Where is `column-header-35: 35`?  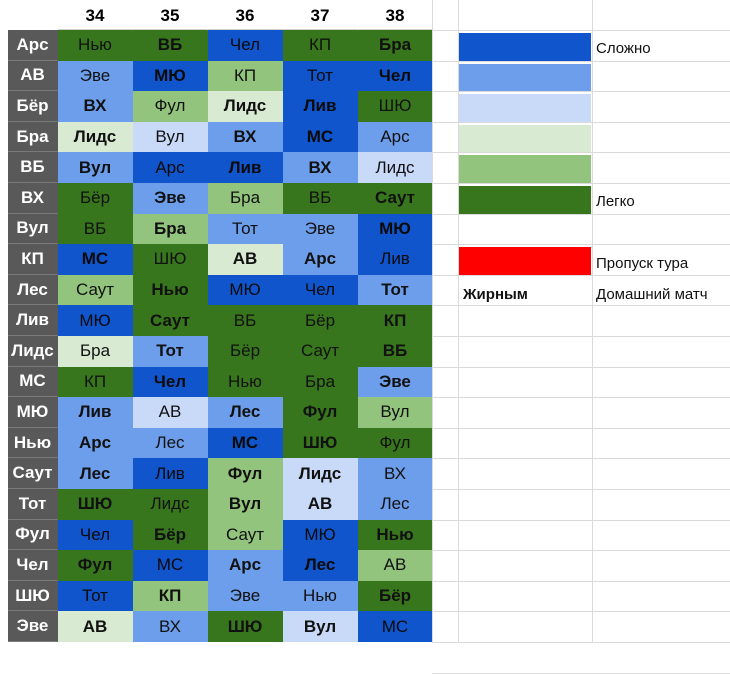
column-header-35: 35 is located at coordinates (170, 16).